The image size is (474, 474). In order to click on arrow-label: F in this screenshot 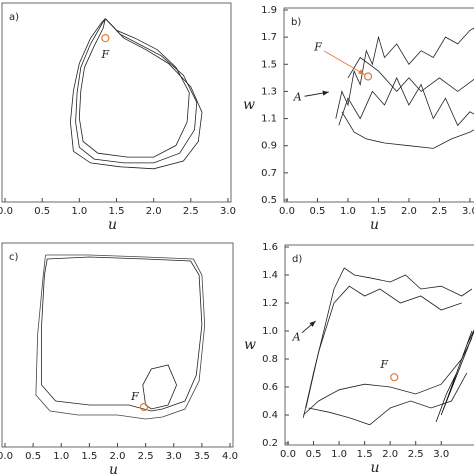, I will do `click(317, 47)`.